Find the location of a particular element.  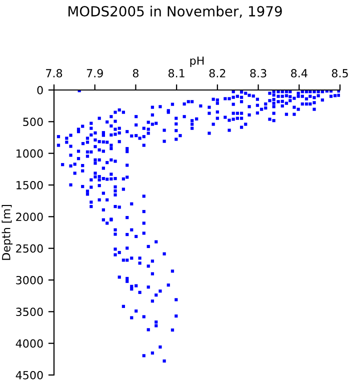

y-axis-title: Depth [m] is located at coordinates (7, 232).